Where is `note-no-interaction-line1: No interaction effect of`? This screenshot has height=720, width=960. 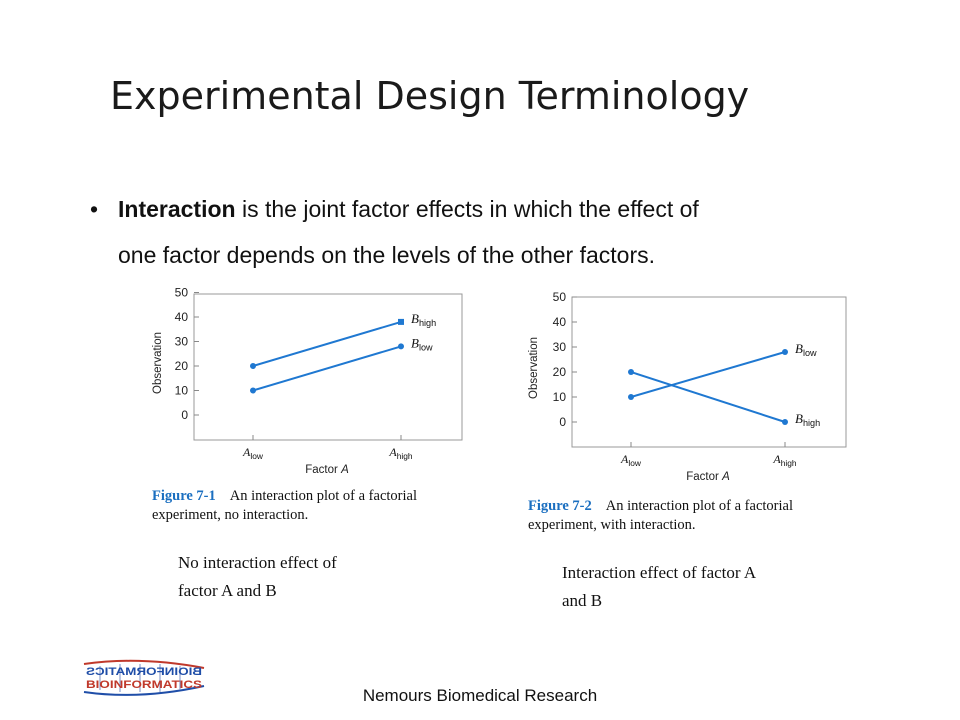 note-no-interaction-line1: No interaction effect of is located at coordinates (257, 562).